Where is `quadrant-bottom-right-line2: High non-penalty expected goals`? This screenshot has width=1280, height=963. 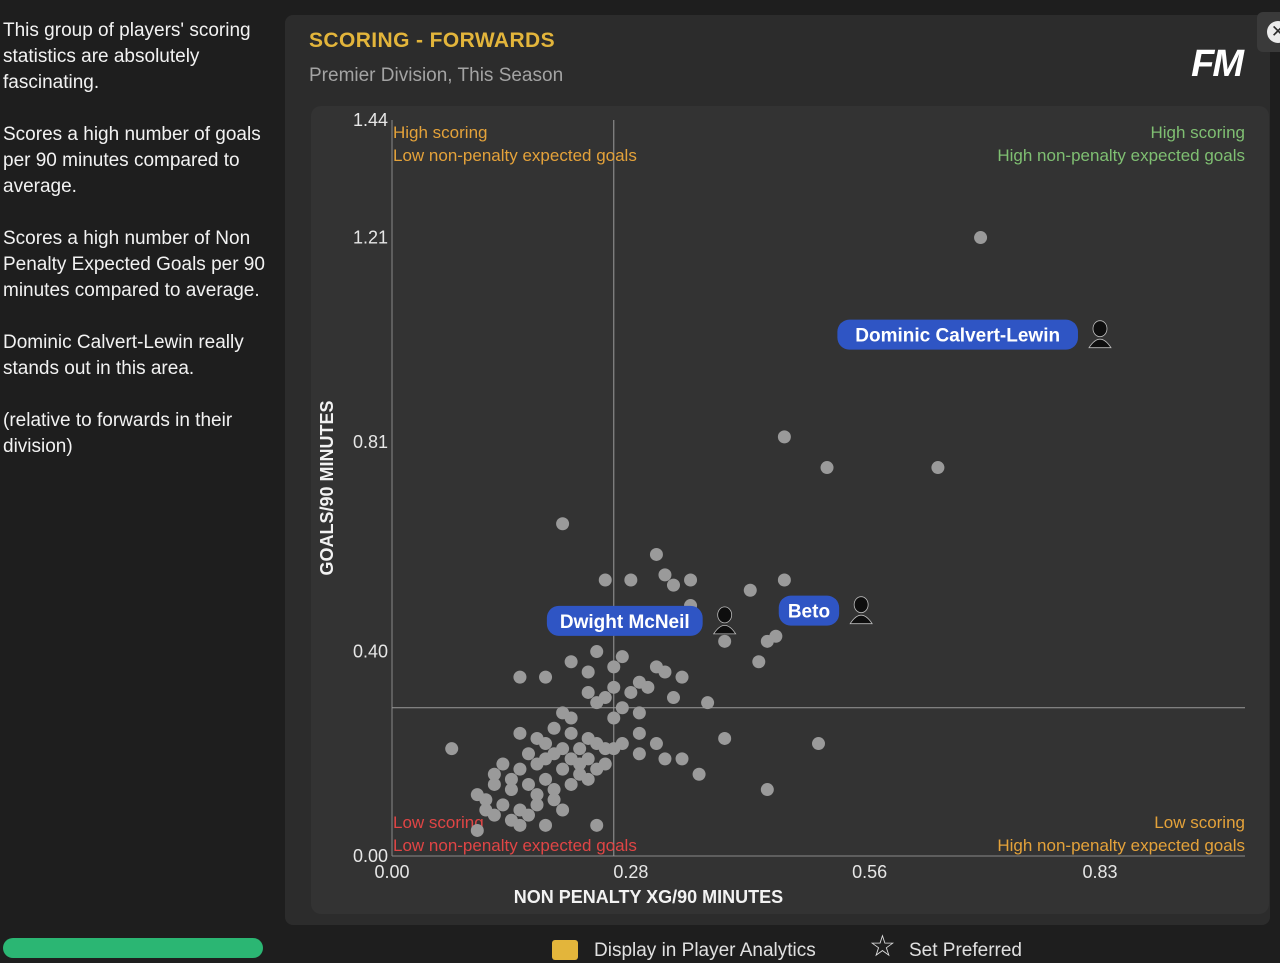
quadrant-bottom-right-line2: High non-penalty expected goals is located at coordinates (1121, 845).